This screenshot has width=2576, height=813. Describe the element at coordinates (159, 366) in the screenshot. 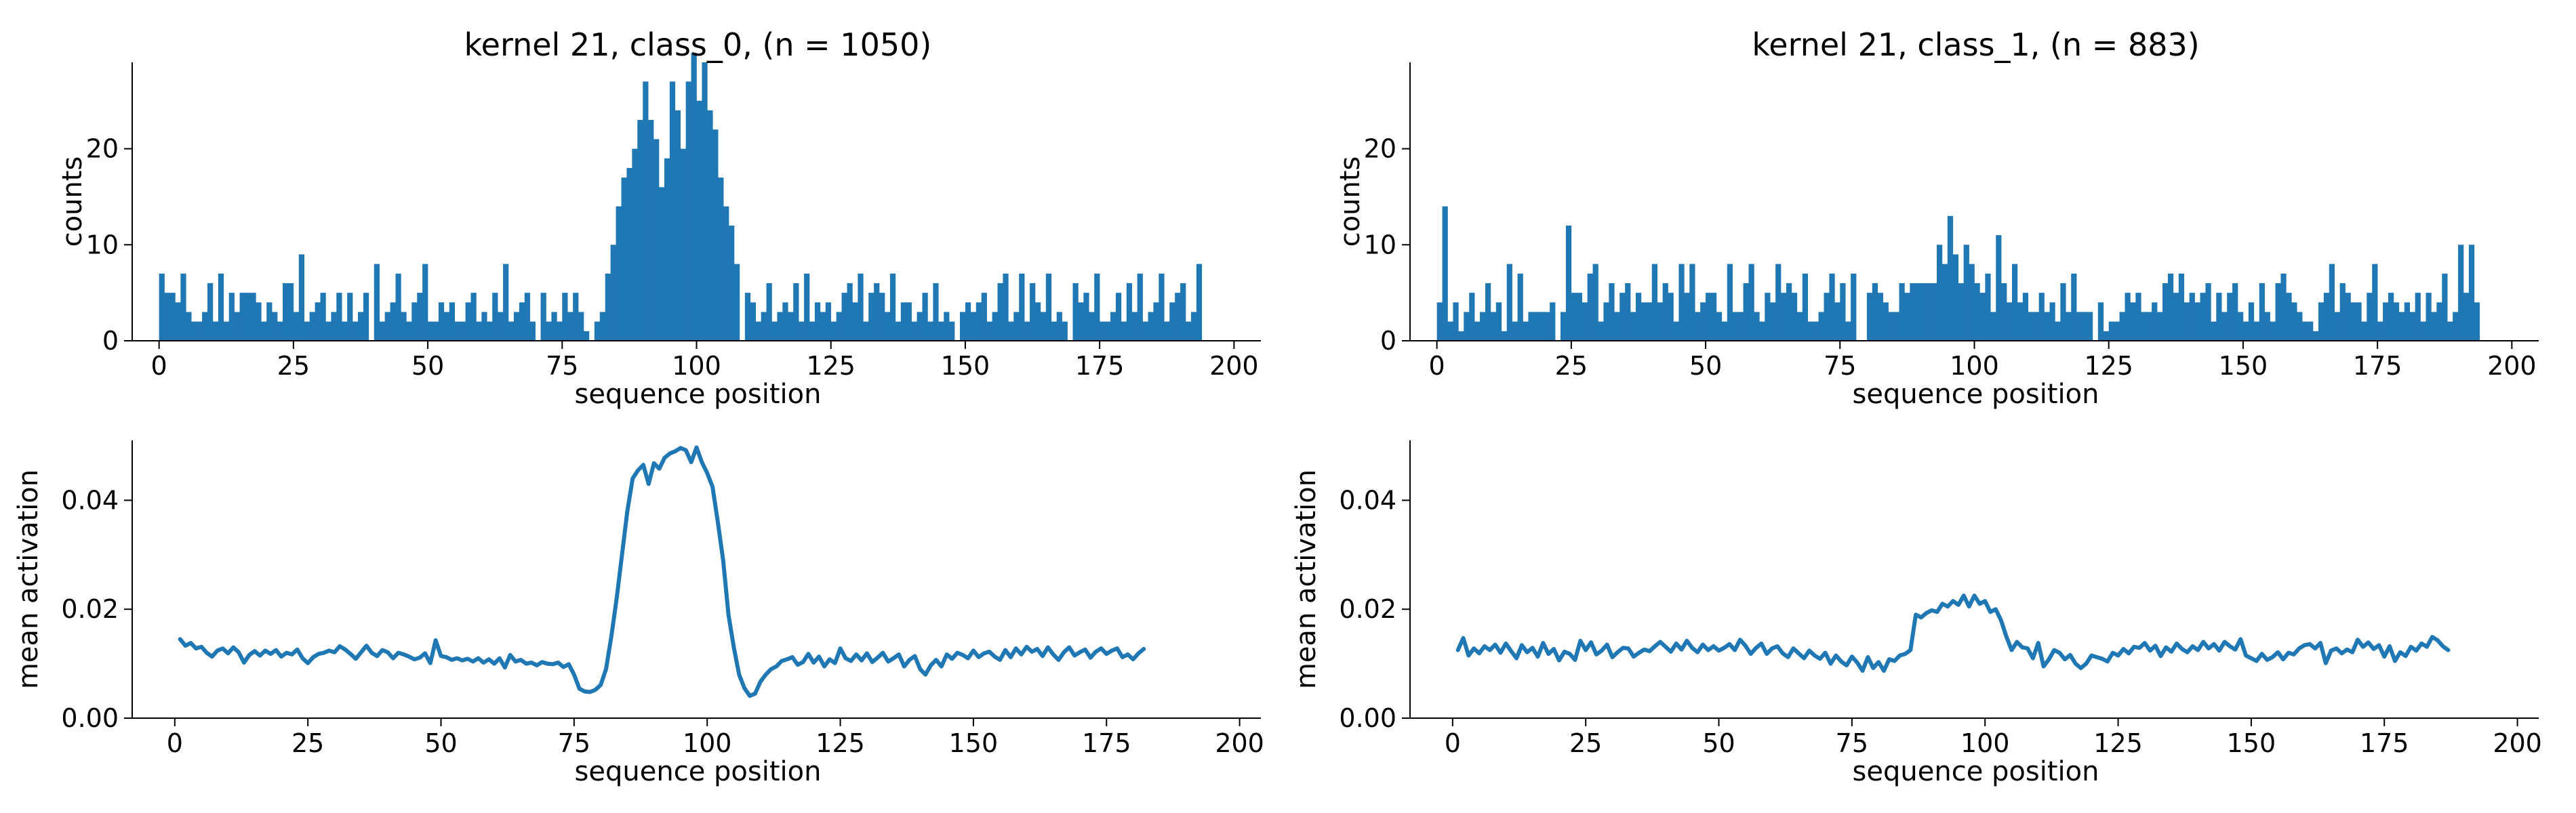

I see `x-tick-label: 0` at that location.